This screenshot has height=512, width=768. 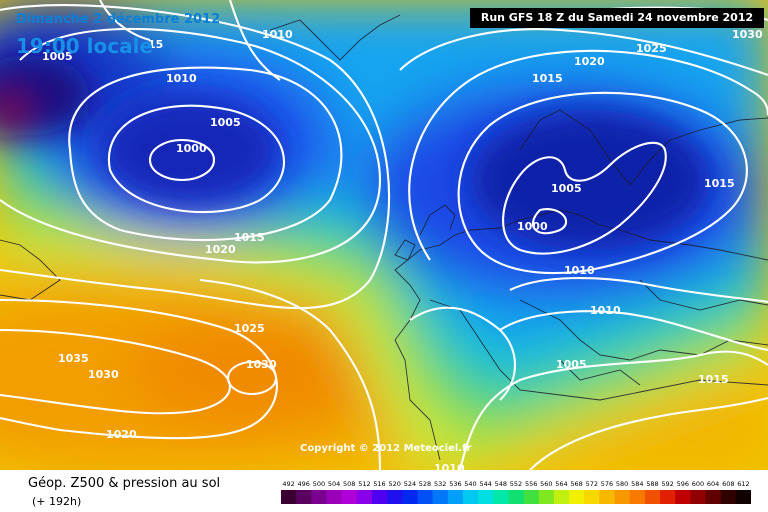 I want to click on scale-tick-label: 604, so click(x=713, y=484).